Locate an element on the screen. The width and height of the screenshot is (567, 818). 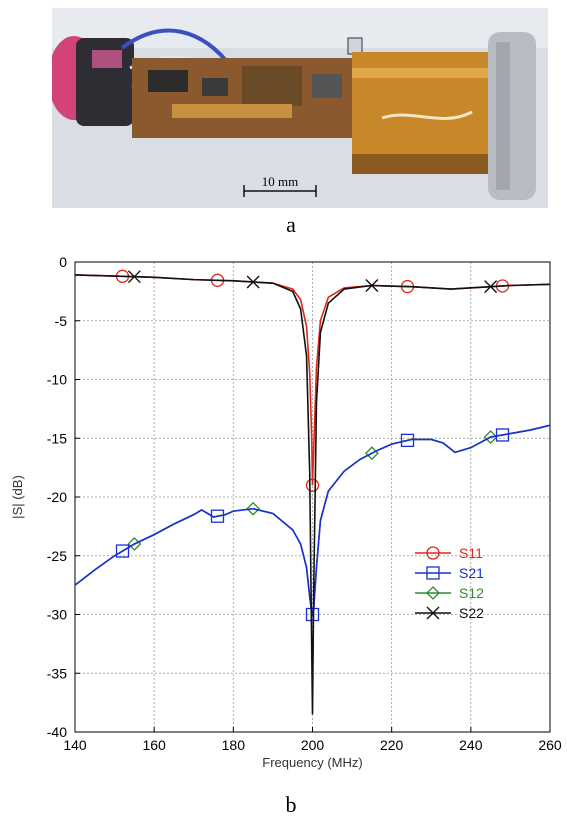
chip is located at coordinates (168, 81).